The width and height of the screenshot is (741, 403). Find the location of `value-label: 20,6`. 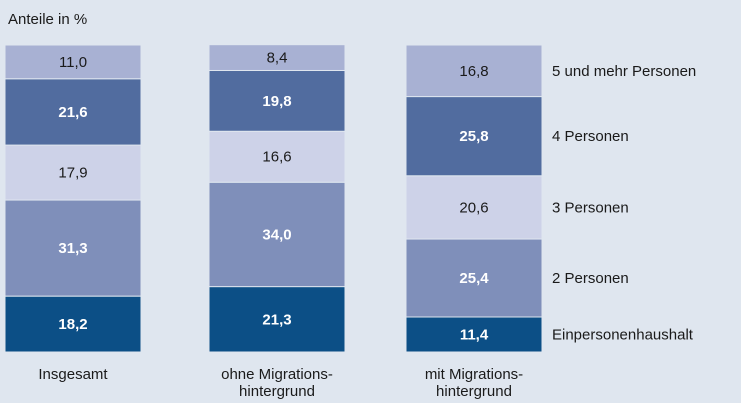

value-label: 20,6 is located at coordinates (473, 207).